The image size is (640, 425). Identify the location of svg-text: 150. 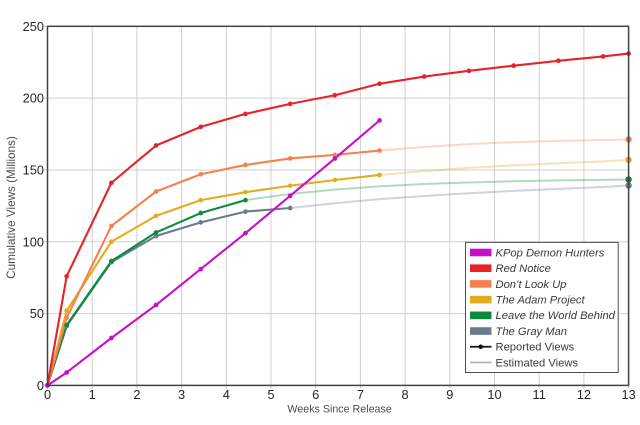
(33, 170).